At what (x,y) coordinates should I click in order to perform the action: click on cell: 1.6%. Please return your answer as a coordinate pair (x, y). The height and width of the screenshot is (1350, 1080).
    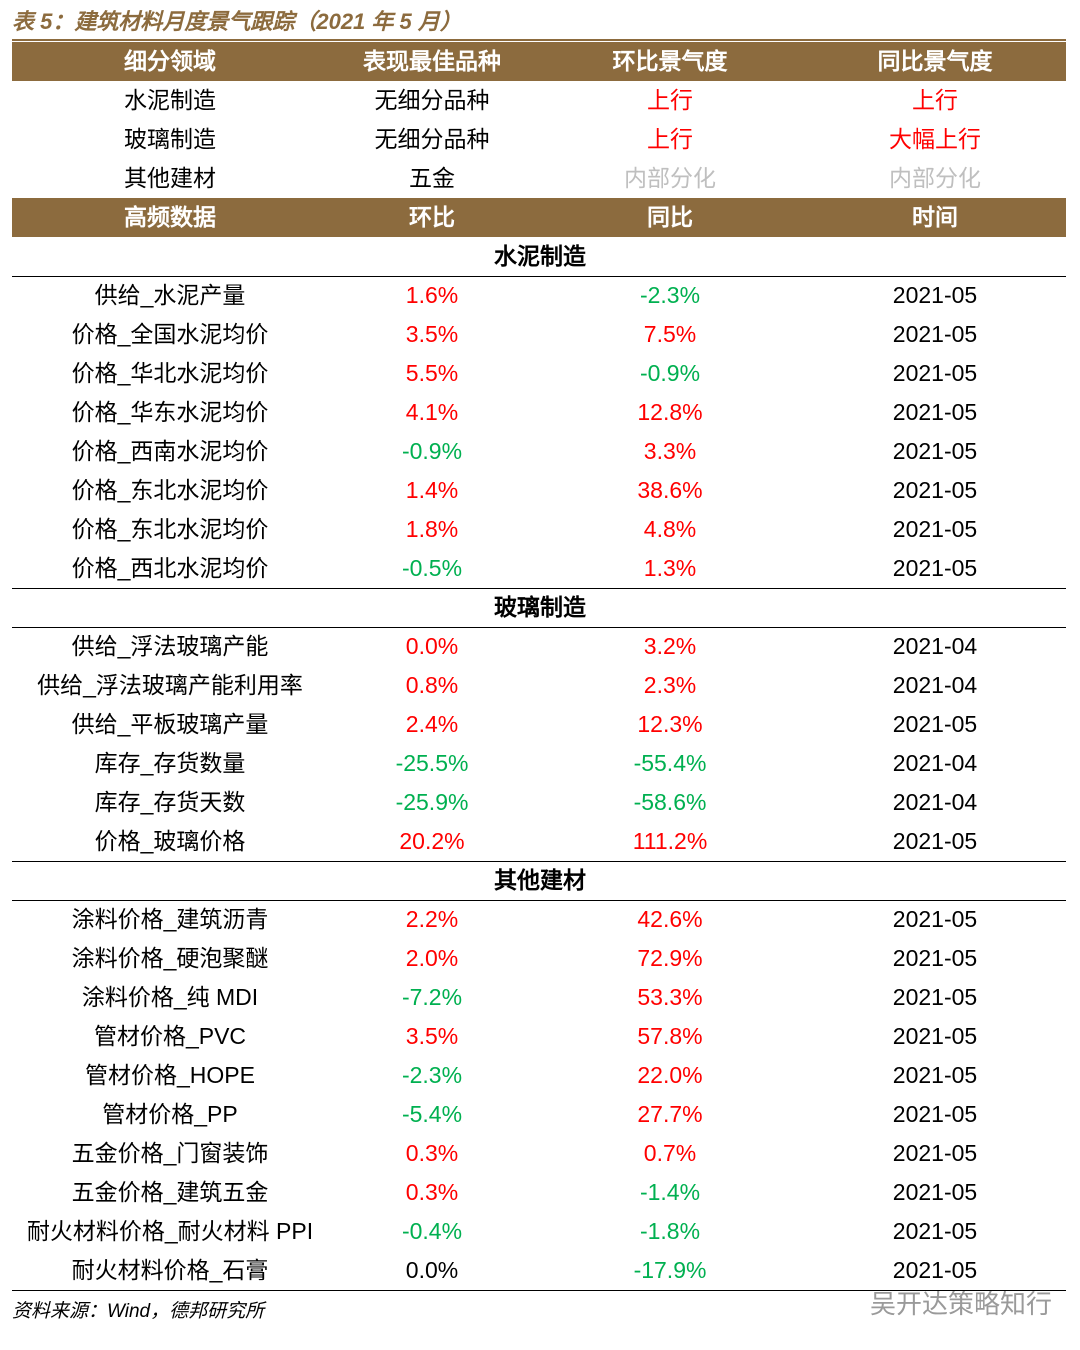
    Looking at the image, I should click on (432, 295).